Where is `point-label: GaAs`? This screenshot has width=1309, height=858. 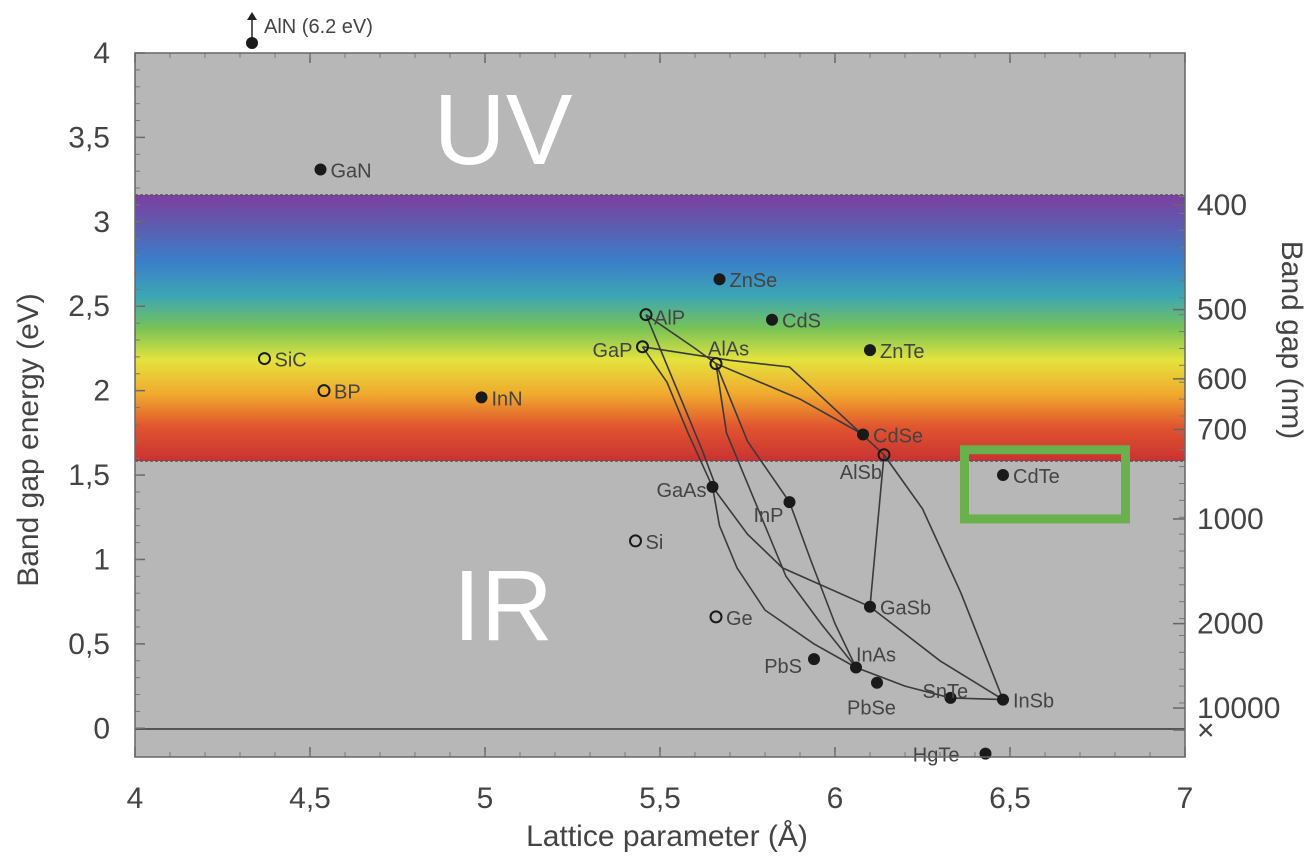
point-label: GaAs is located at coordinates (681, 491).